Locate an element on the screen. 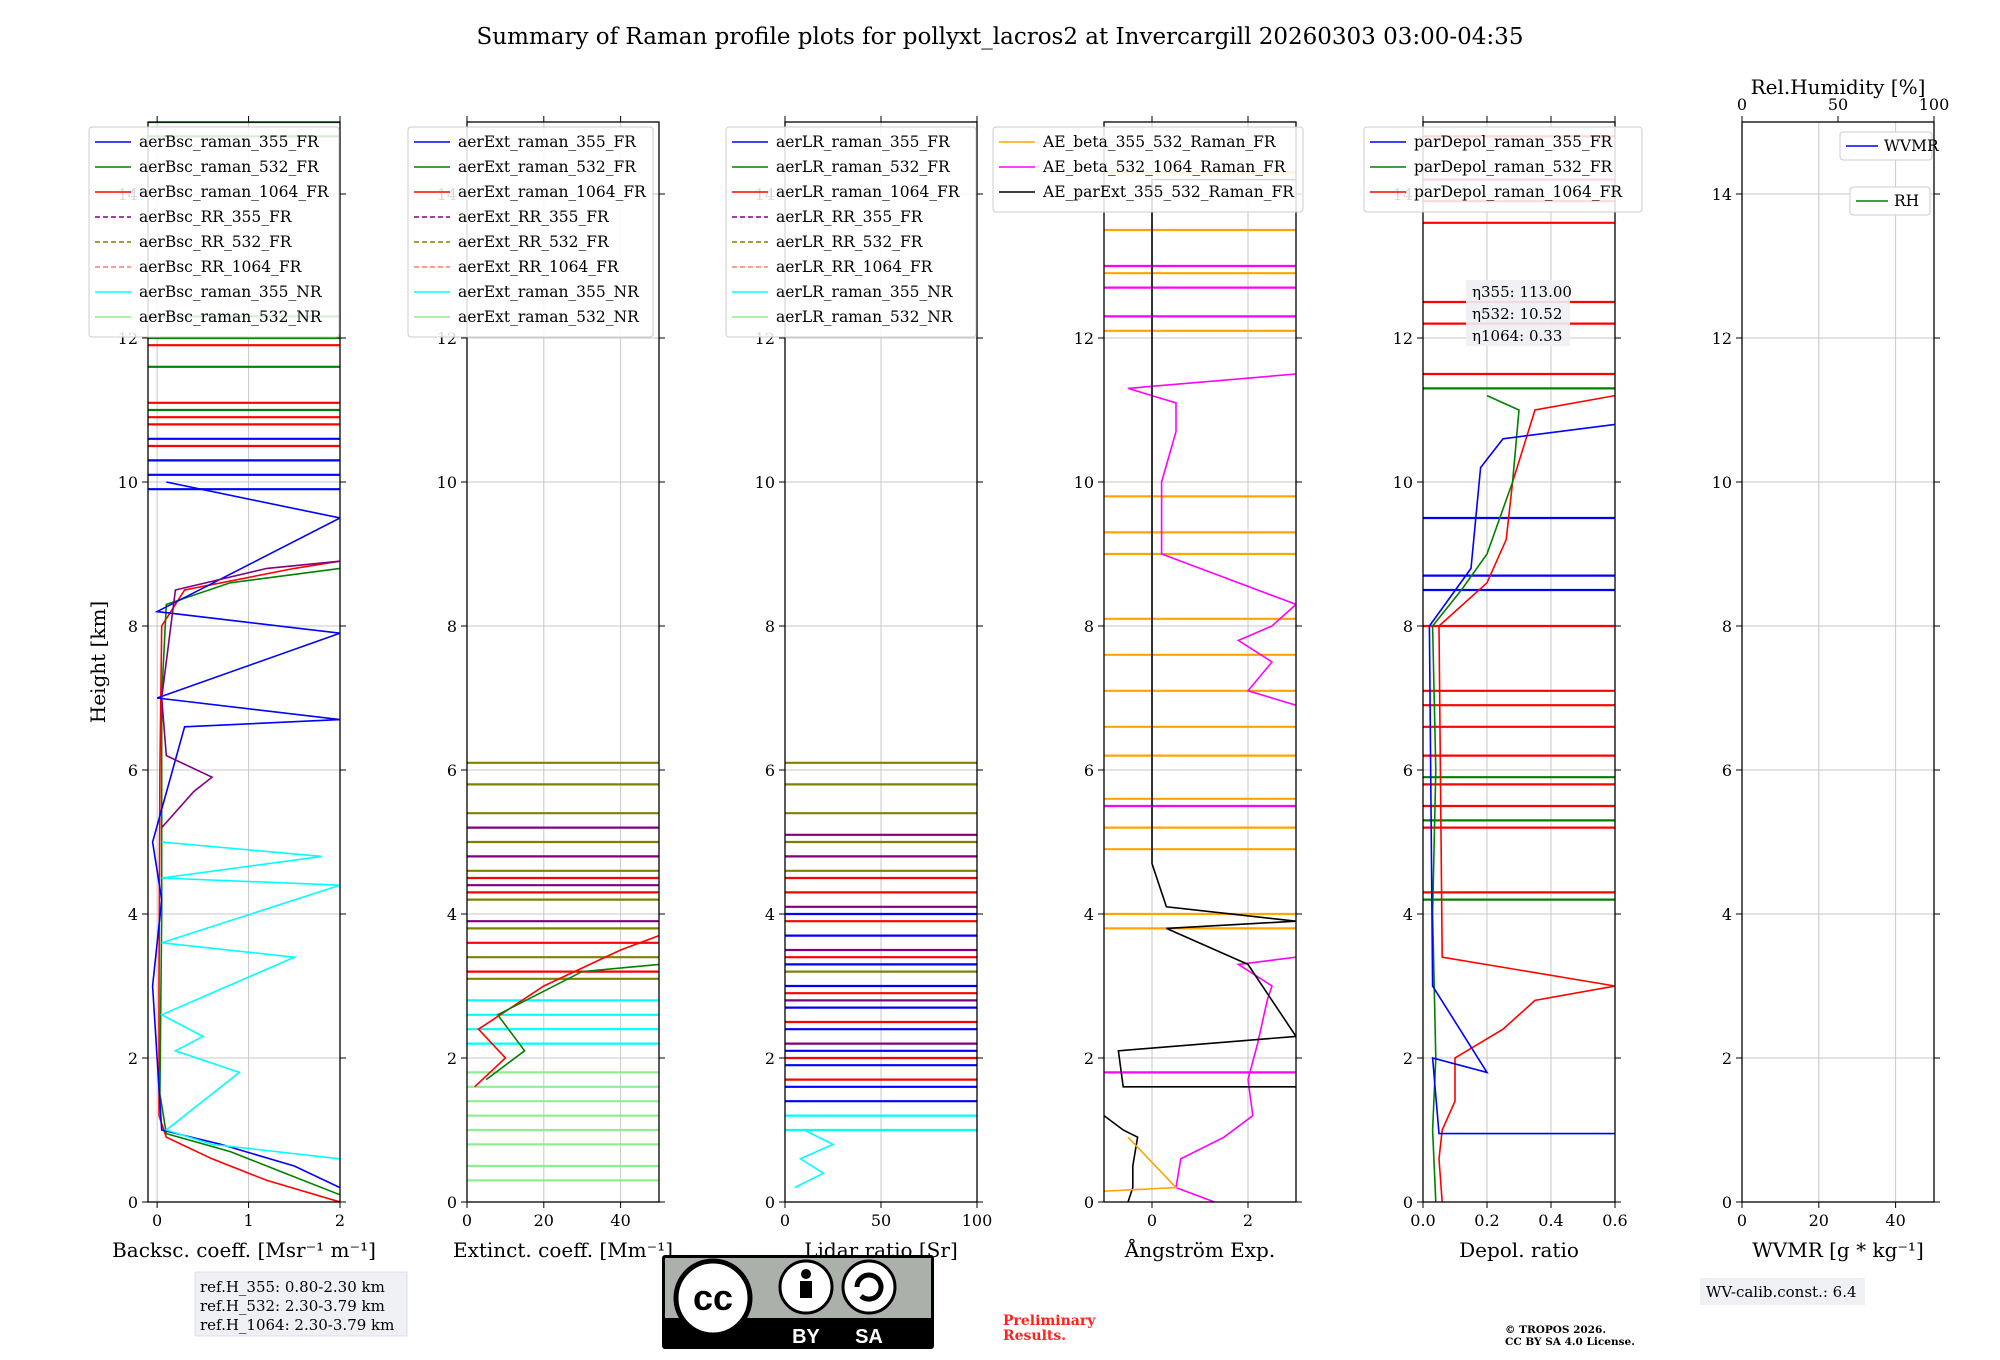 The image size is (2000, 1360). wv-calib-box: WV-calib.const.: 6.4 is located at coordinates (1782, 1291).